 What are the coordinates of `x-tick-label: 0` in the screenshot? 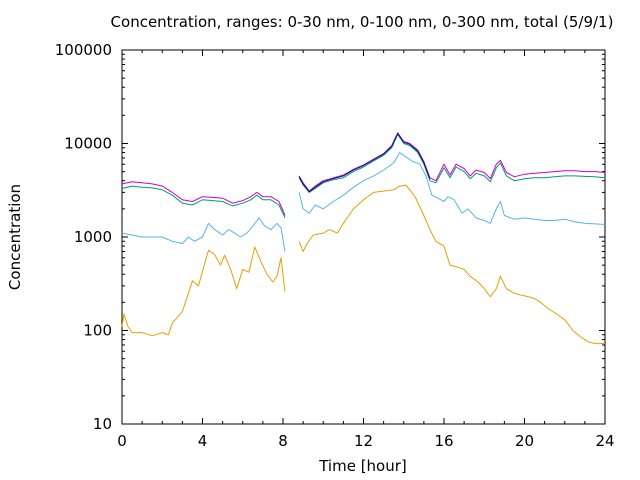 It's located at (122, 441).